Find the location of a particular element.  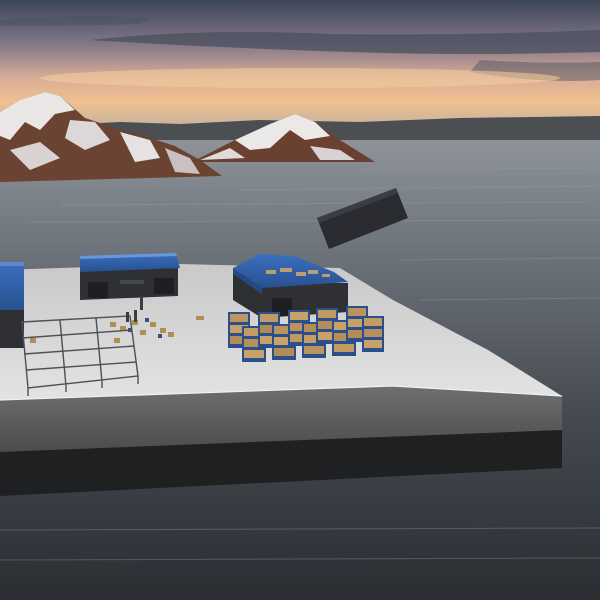

shelf-rack is located at coordinates (373, 334).